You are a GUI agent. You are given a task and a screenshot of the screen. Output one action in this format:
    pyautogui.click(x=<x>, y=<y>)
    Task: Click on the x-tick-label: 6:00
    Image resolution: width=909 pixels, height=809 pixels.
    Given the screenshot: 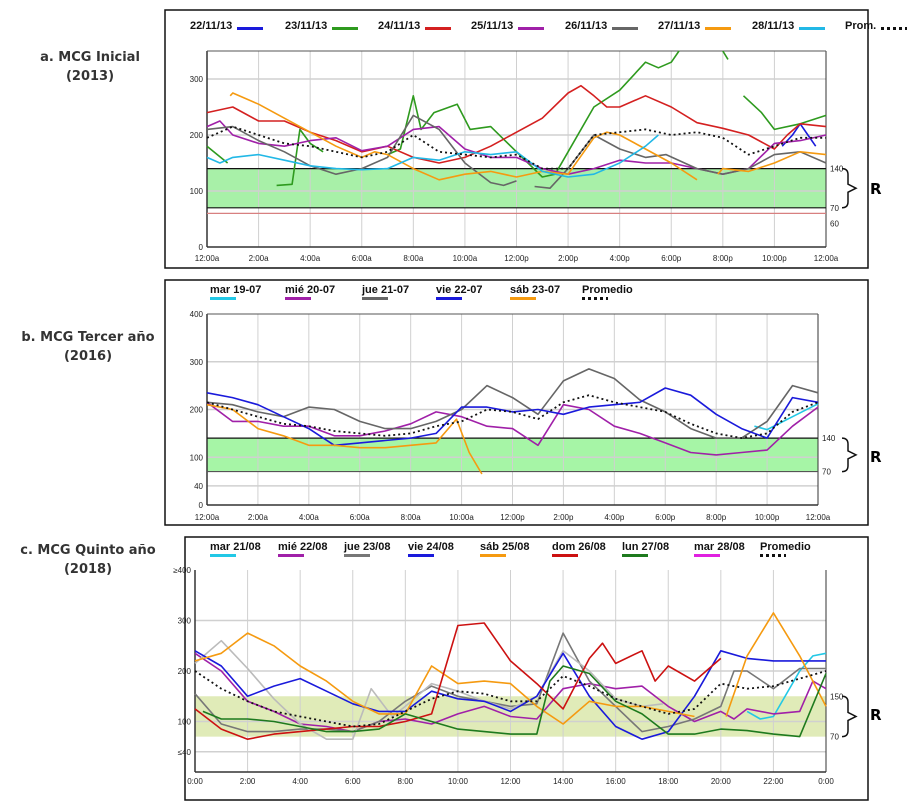 What is the action you would take?
    pyautogui.click(x=353, y=781)
    